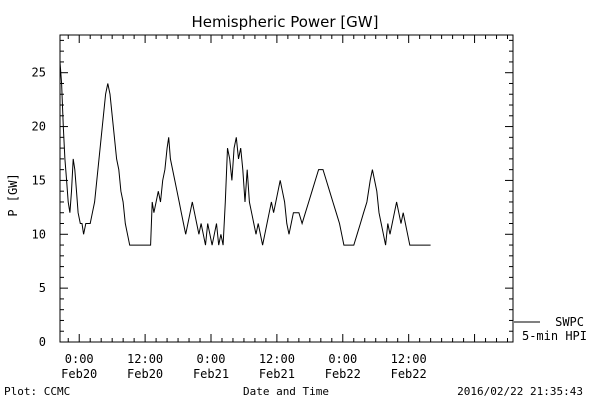 The width and height of the screenshot is (600, 400). I want to click on y-tick-label: 10, so click(39, 234).